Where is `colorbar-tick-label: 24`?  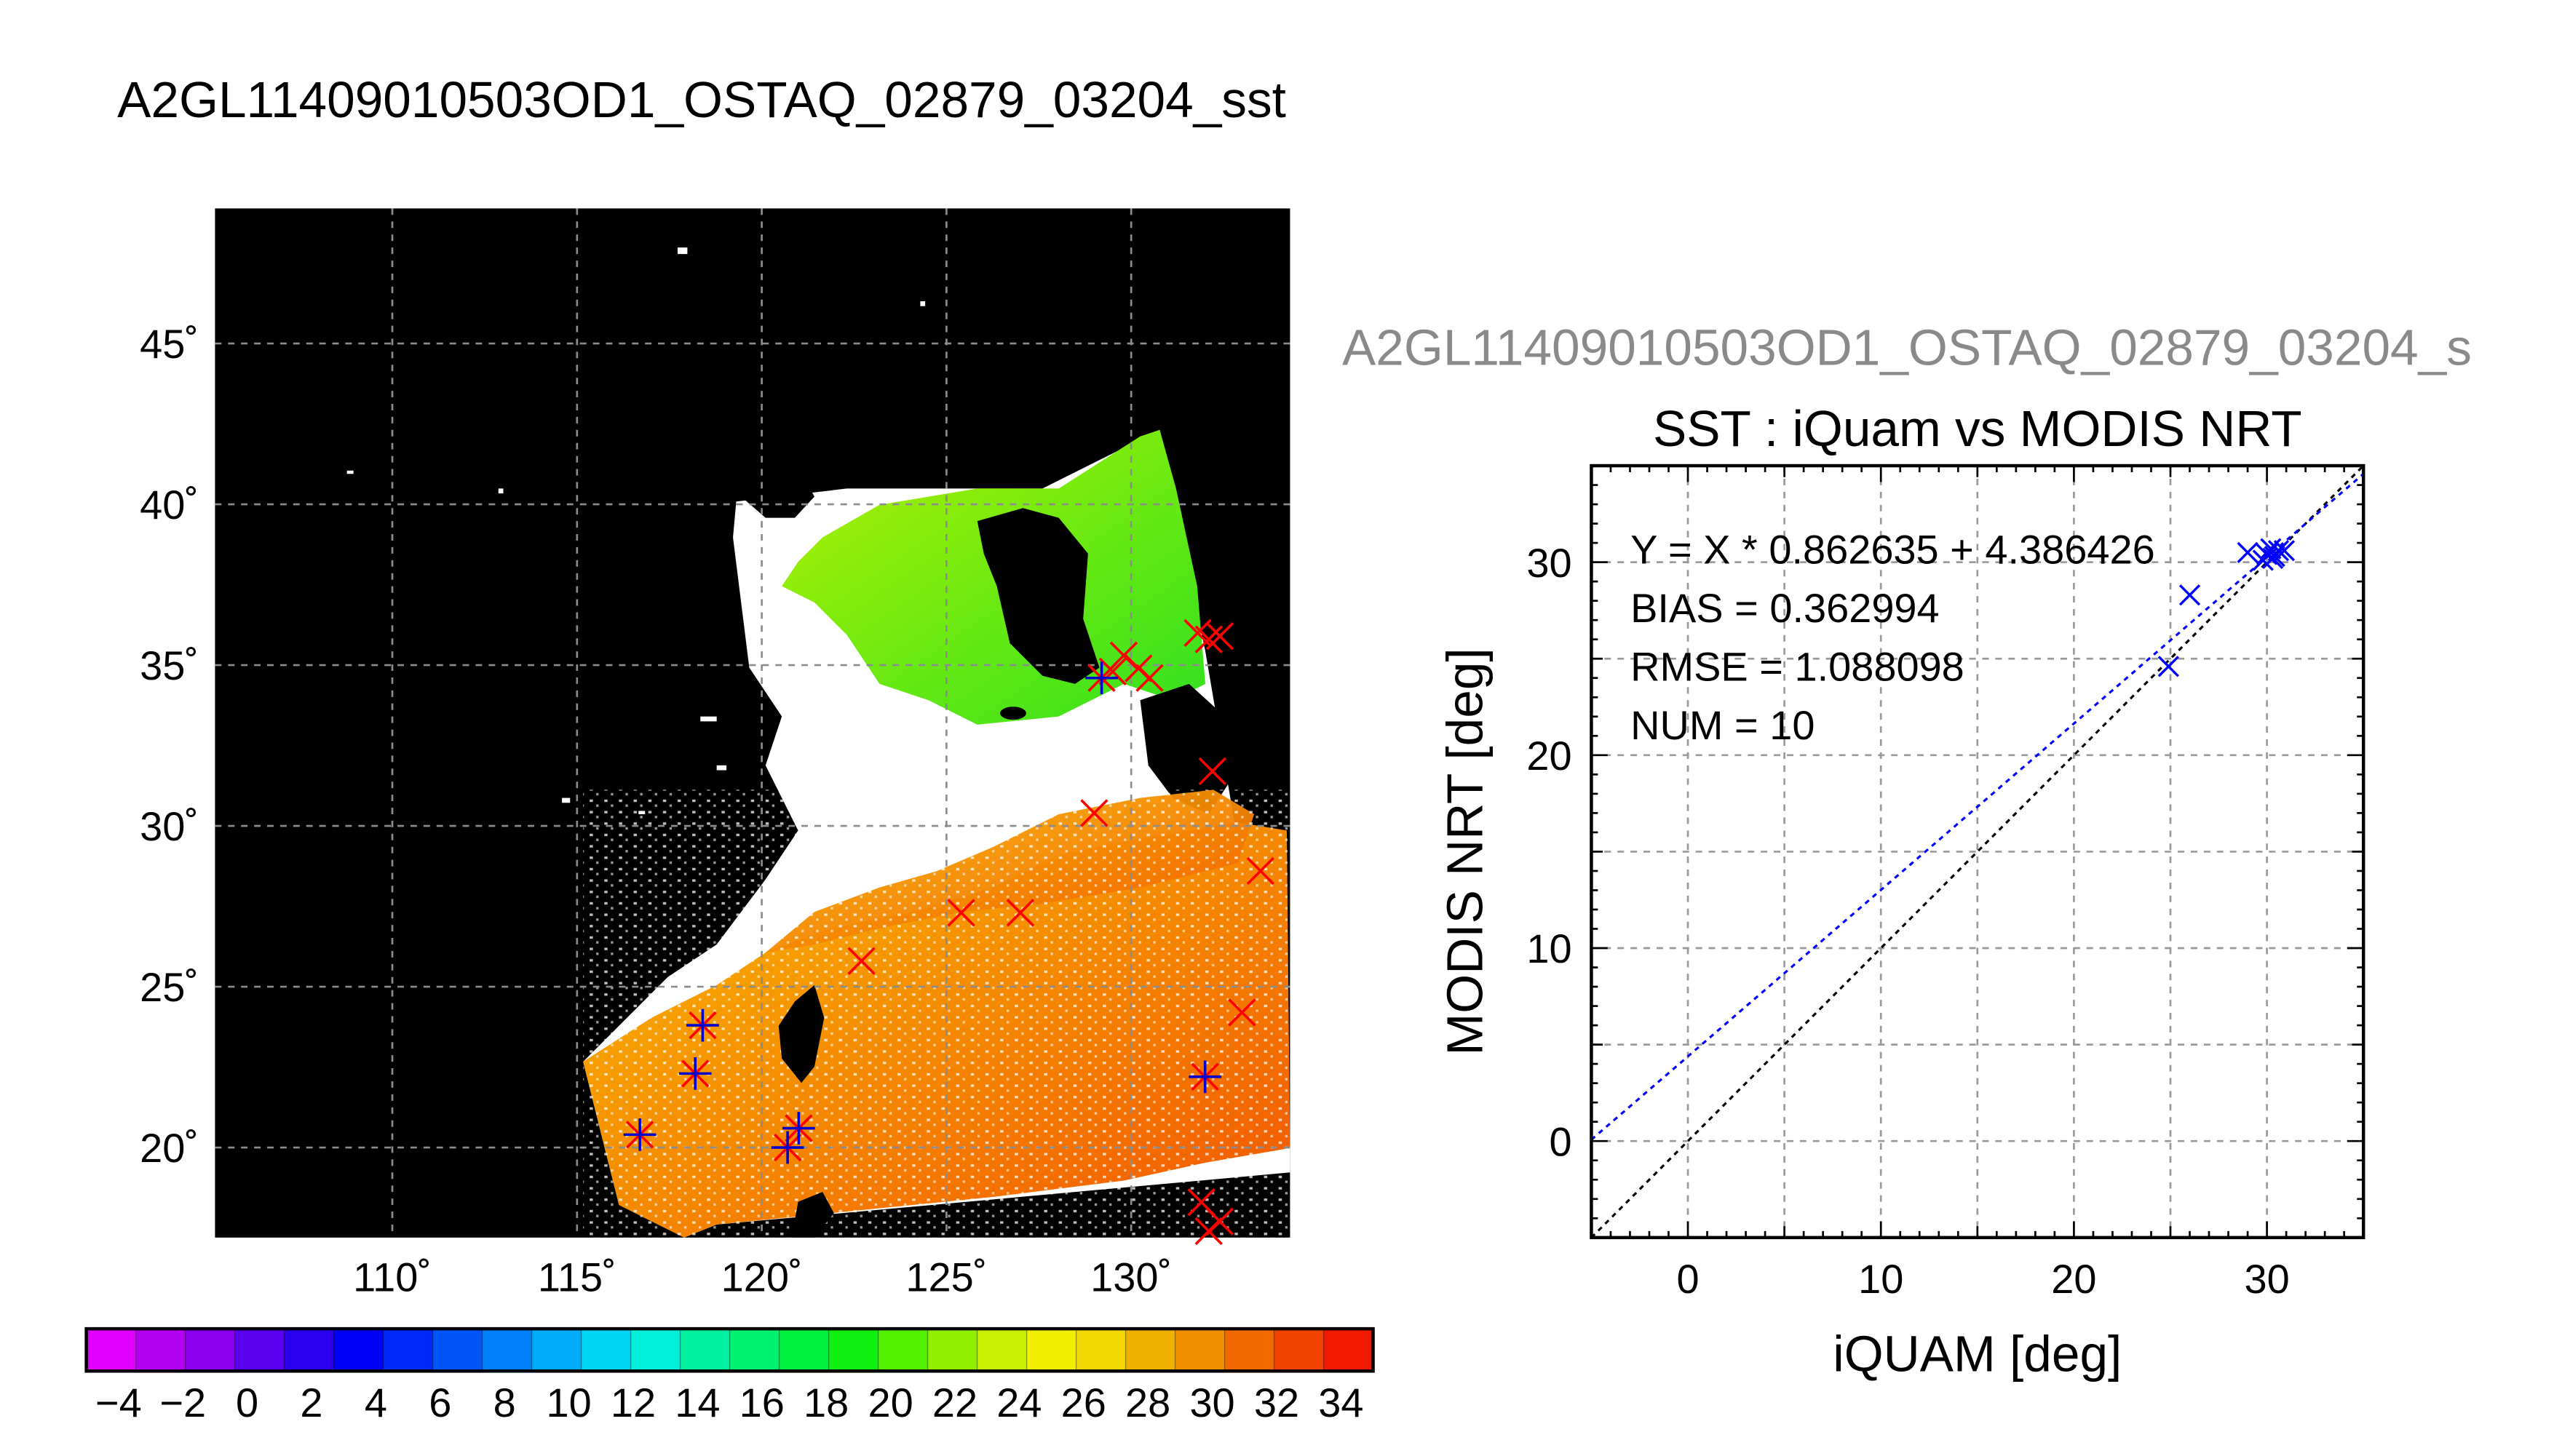 colorbar-tick-label: 24 is located at coordinates (1019, 1402).